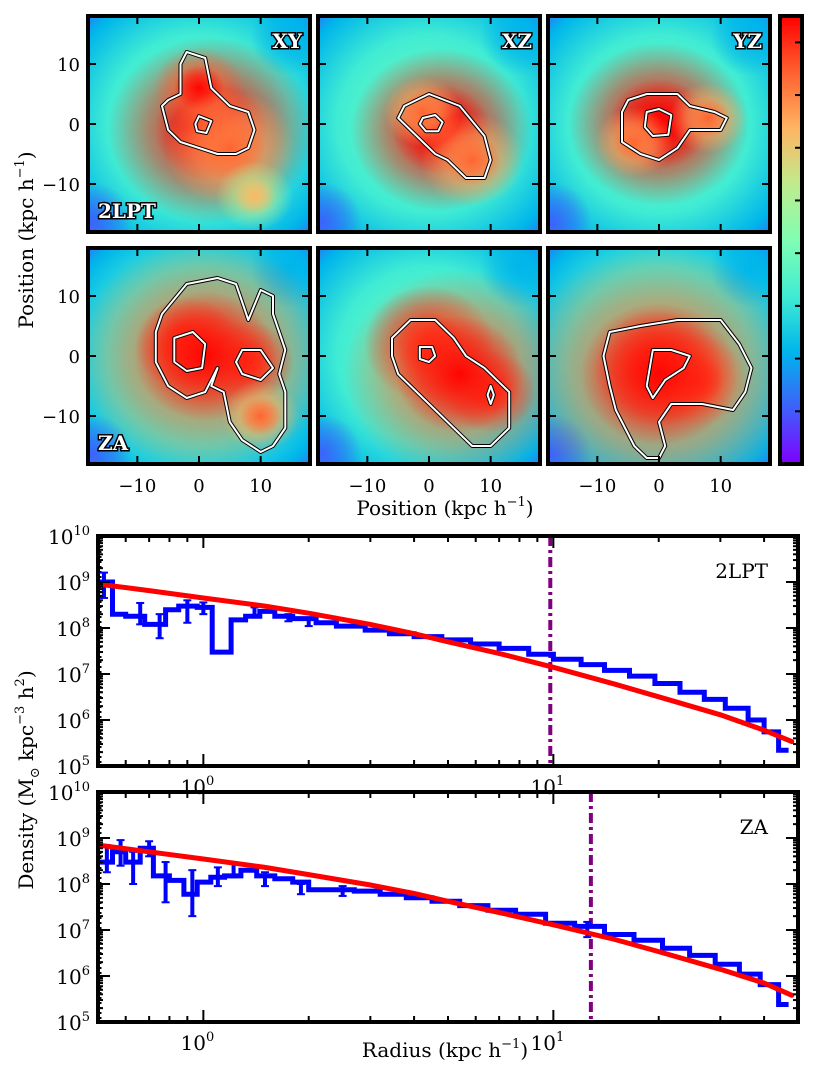  What do you see at coordinates (86, 577) in the screenshot?
I see `tick-exponent: 9` at bounding box center [86, 577].